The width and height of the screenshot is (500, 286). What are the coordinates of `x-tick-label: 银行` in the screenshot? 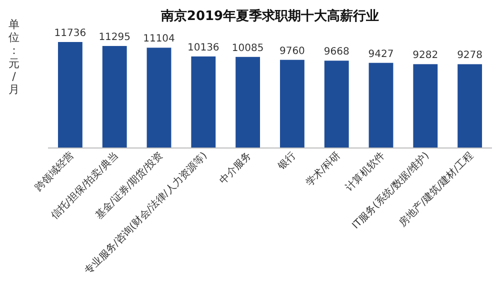 It's located at (287, 161).